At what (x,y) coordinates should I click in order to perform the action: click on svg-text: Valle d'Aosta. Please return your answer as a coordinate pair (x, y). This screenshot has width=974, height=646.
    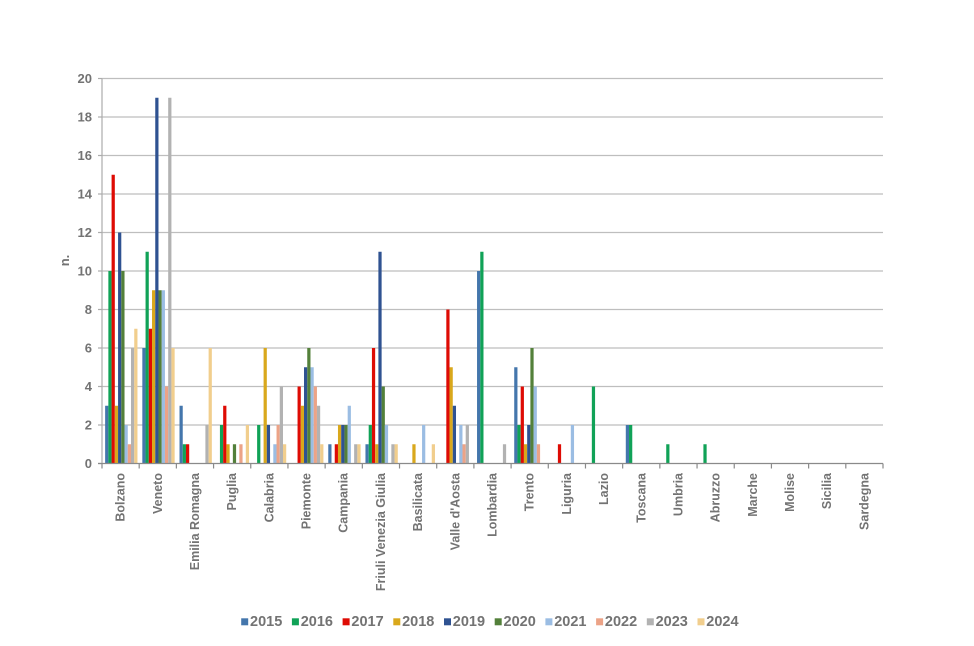
    Looking at the image, I should click on (455, 511).